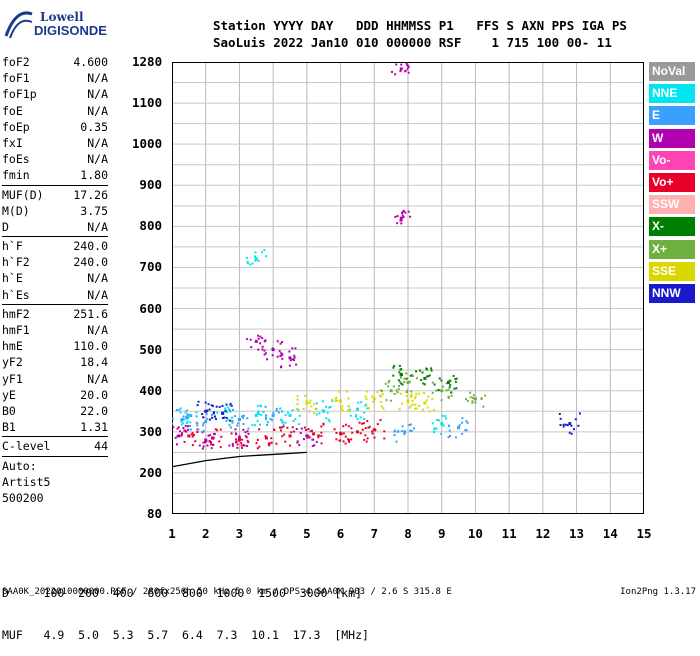 The height and width of the screenshot is (656, 700). What do you see at coordinates (239, 459) in the screenshot?
I see `electron-density-profile-line` at bounding box center [239, 459].